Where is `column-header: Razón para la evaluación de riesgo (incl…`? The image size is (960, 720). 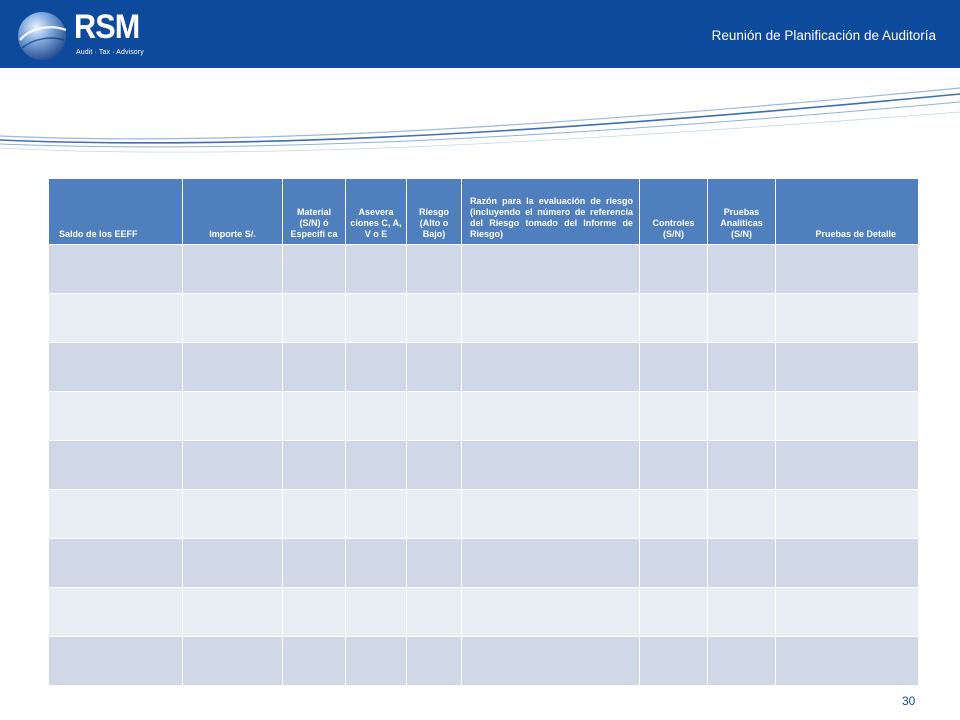 column-header: Razón para la evaluación de riesgo (incl… is located at coordinates (550, 211).